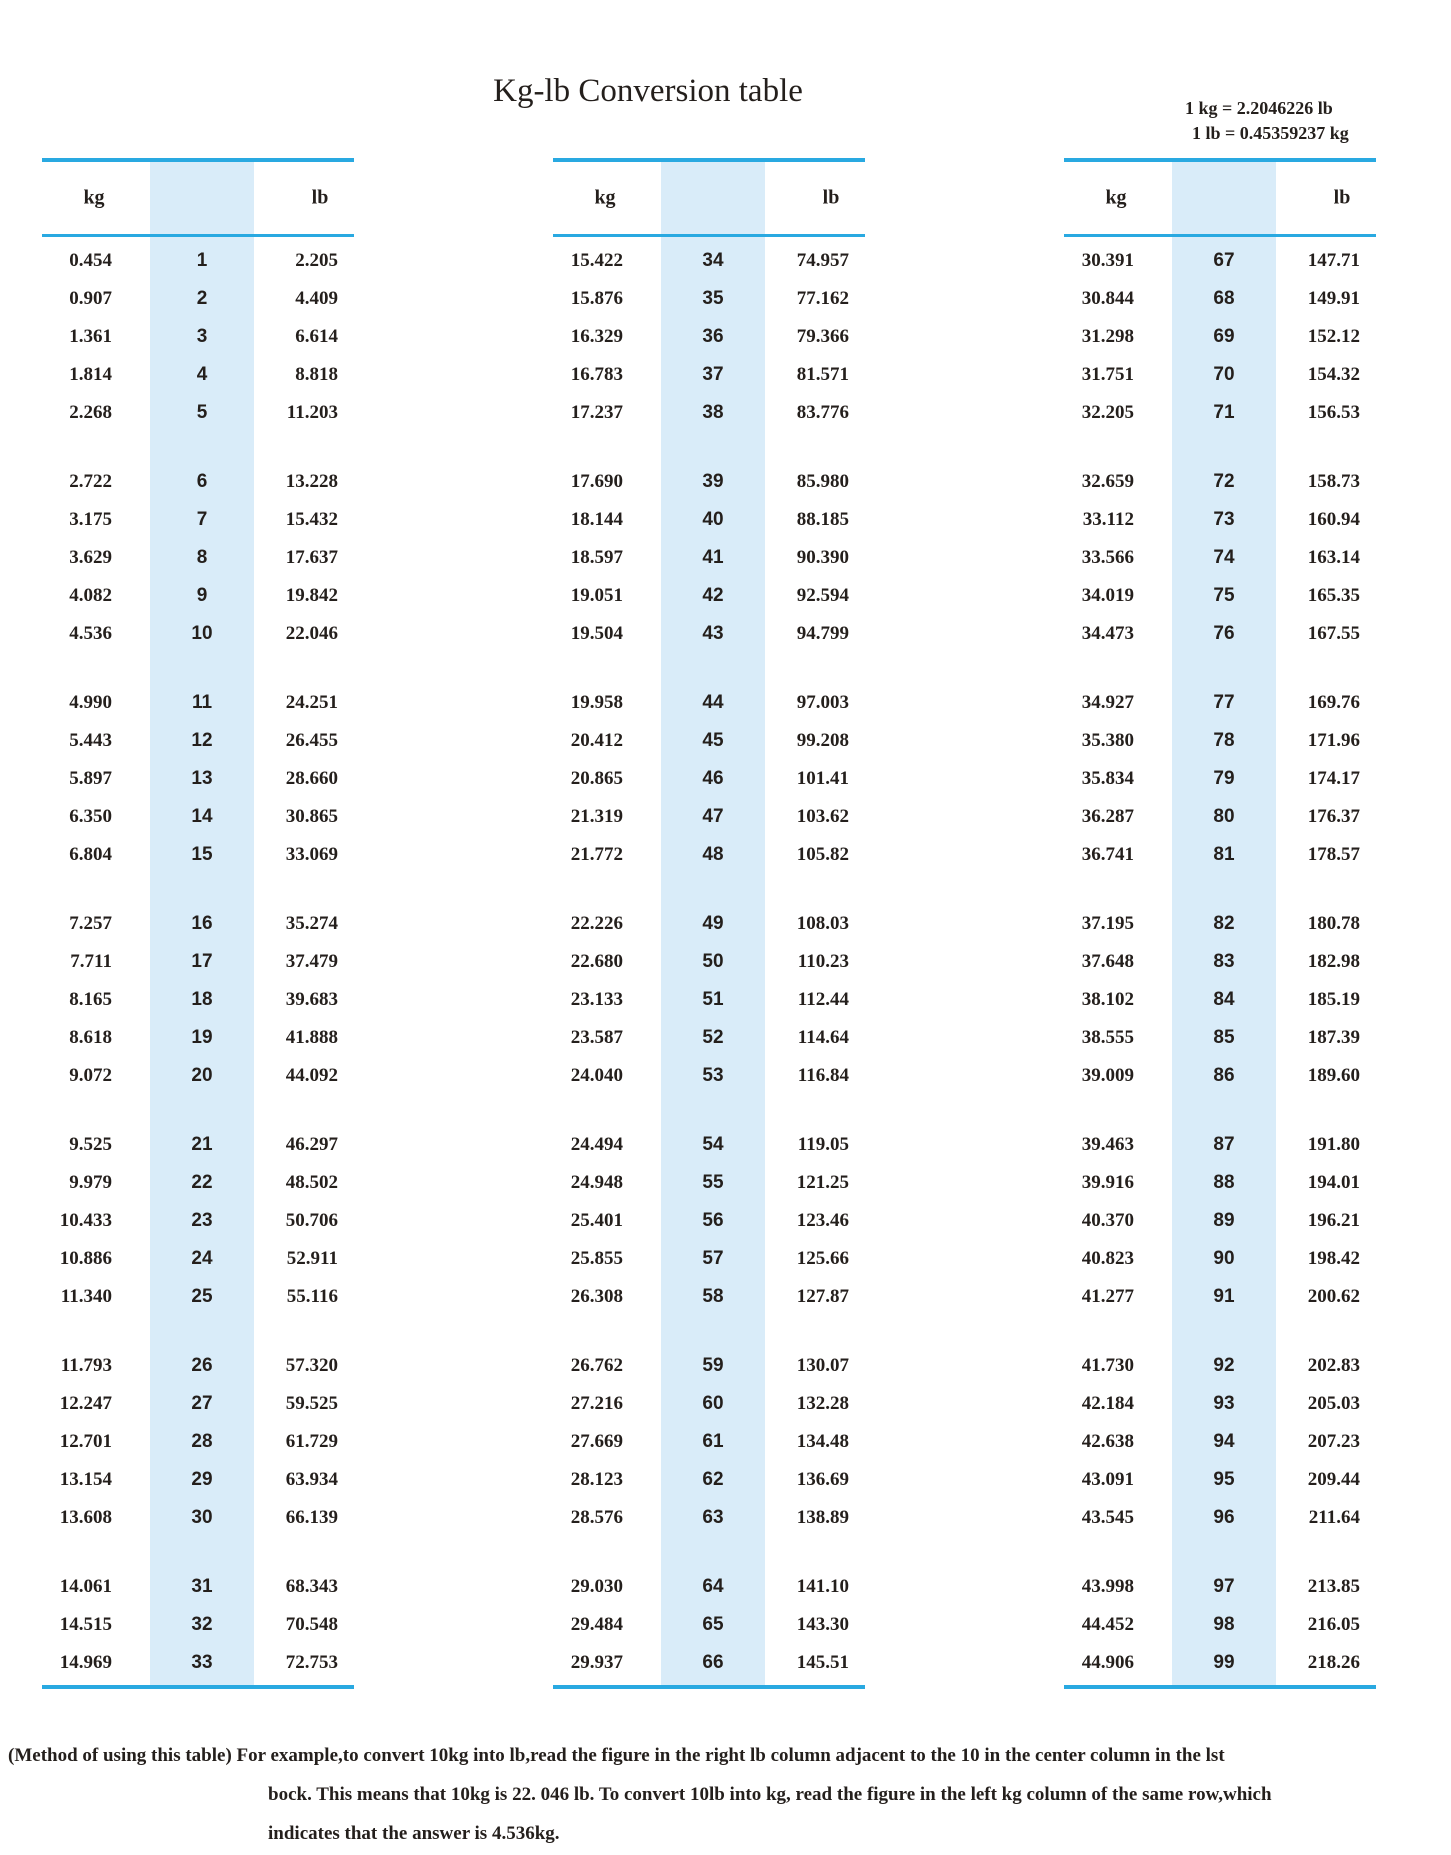  I want to click on table-row: 33.112 73 160.94, so click(1220, 520).